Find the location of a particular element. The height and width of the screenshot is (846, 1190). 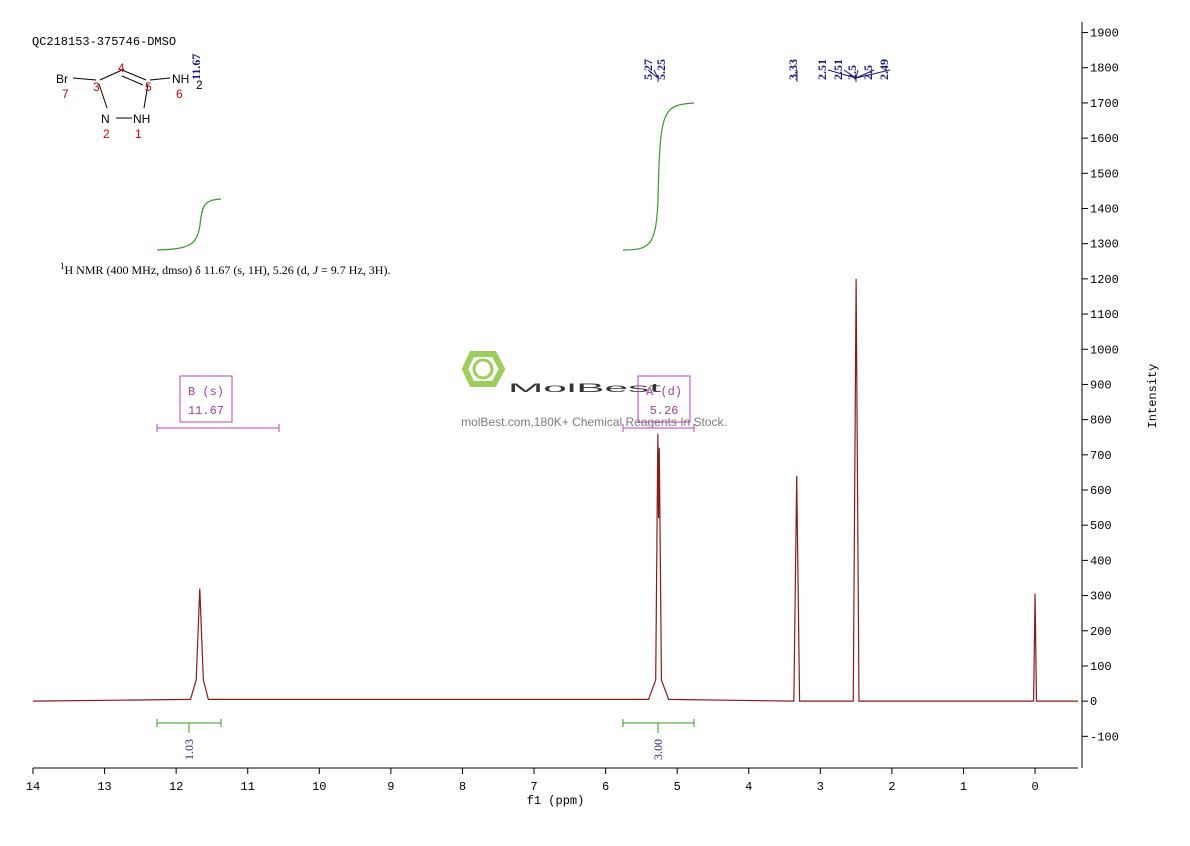

sample-id: QC218153-375746-DMSO is located at coordinates (104, 42).